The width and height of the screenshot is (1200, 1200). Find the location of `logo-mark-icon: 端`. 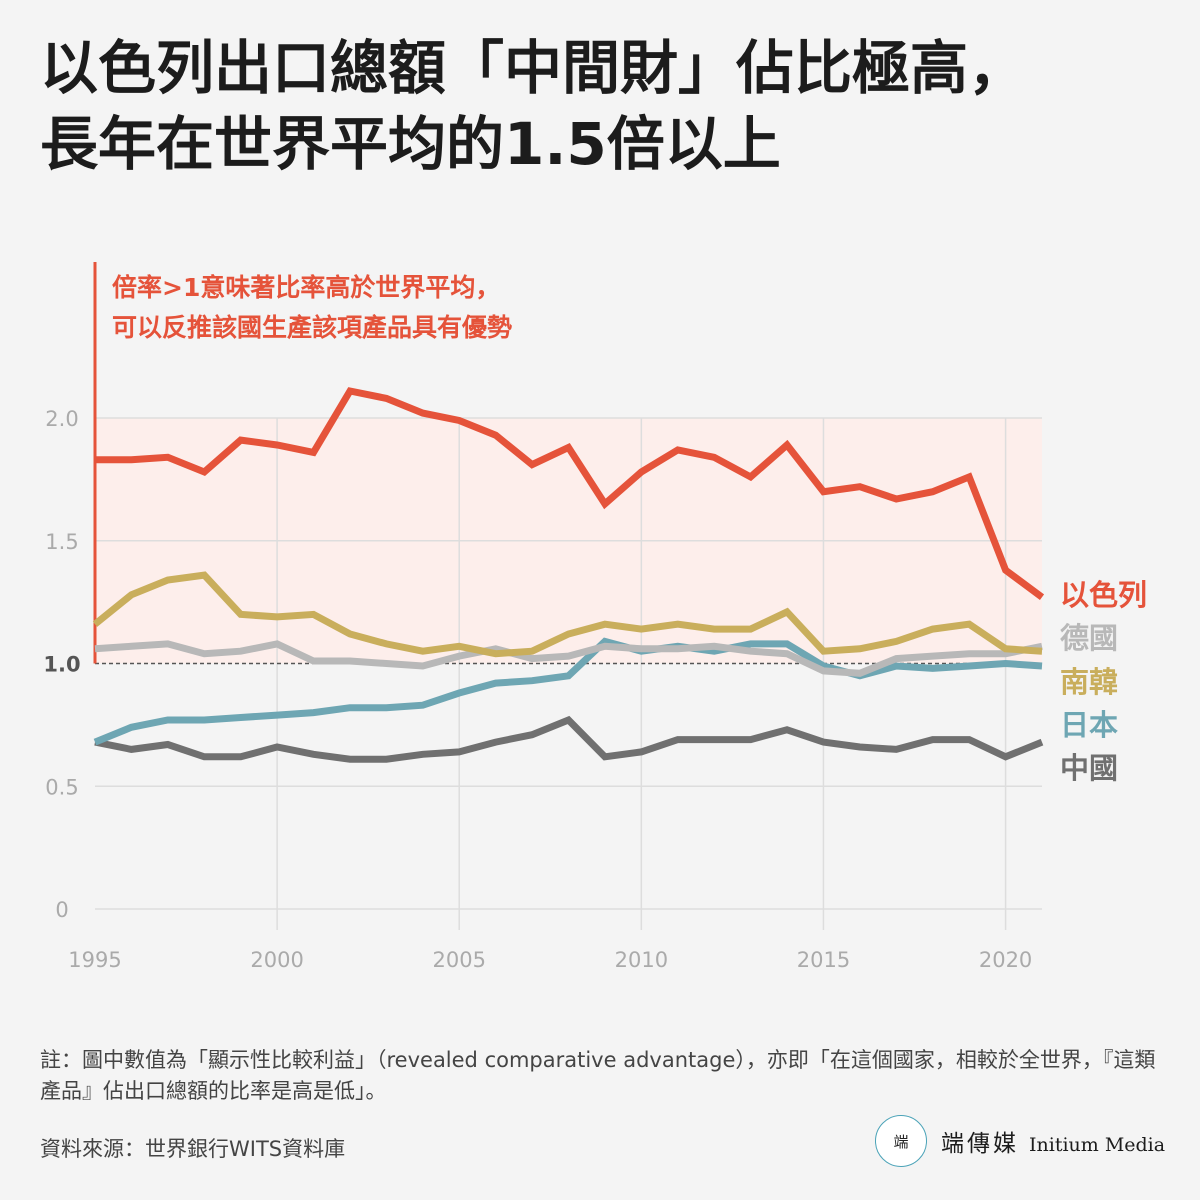

logo-mark-icon: 端 is located at coordinates (901, 1141).